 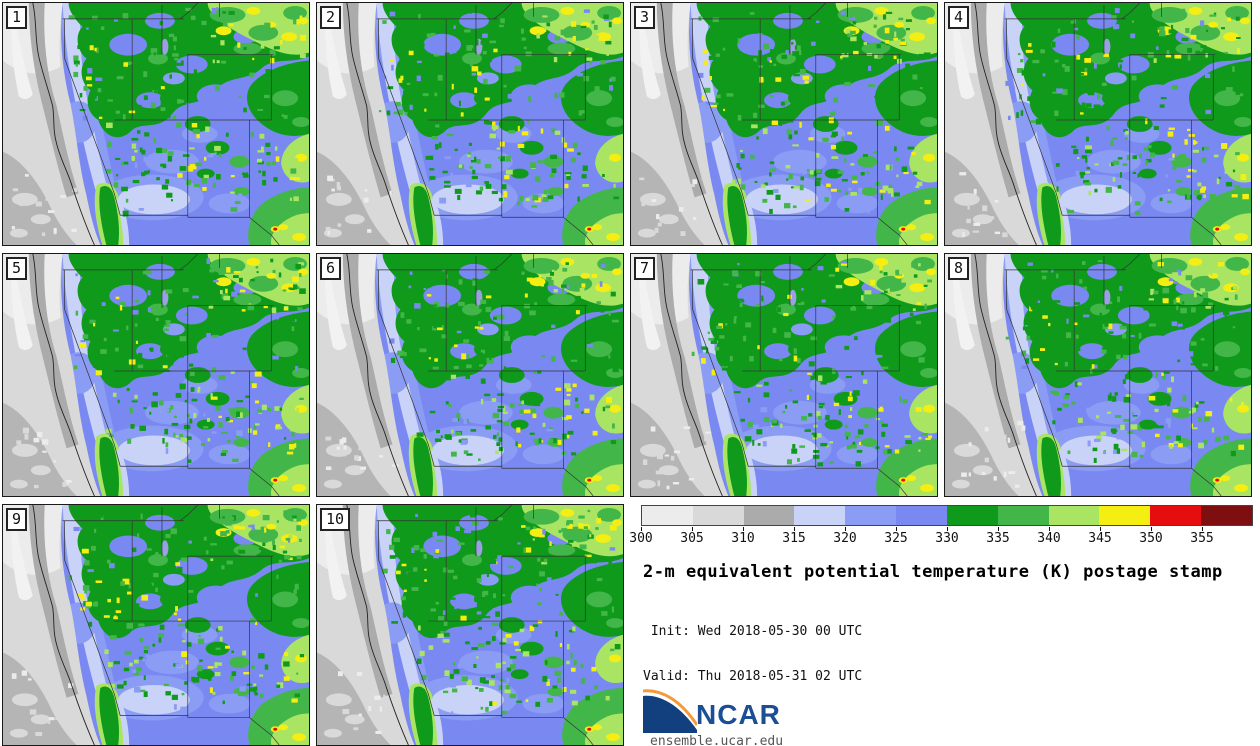 I want to click on colorbar, so click(x=947, y=515).